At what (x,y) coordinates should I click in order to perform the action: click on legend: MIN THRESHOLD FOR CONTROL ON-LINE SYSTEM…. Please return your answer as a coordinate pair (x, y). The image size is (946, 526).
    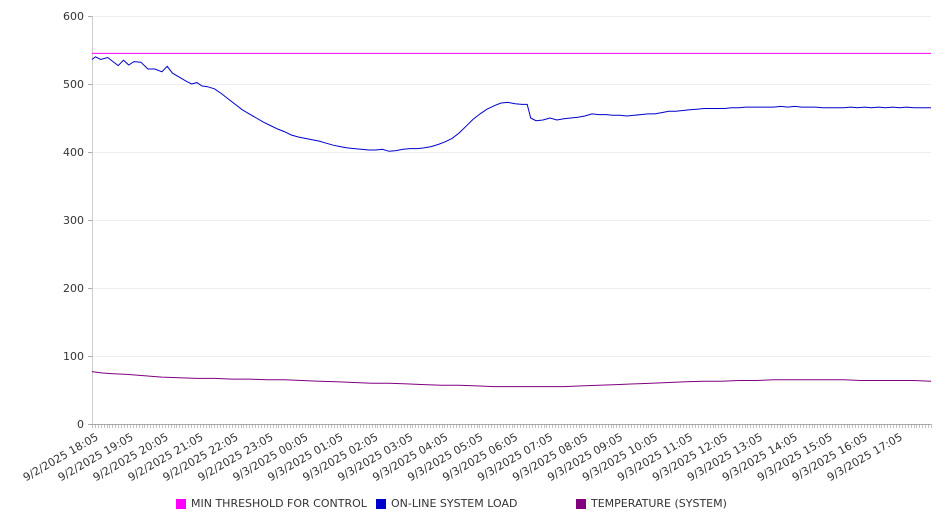
    Looking at the image, I should click on (473, 506).